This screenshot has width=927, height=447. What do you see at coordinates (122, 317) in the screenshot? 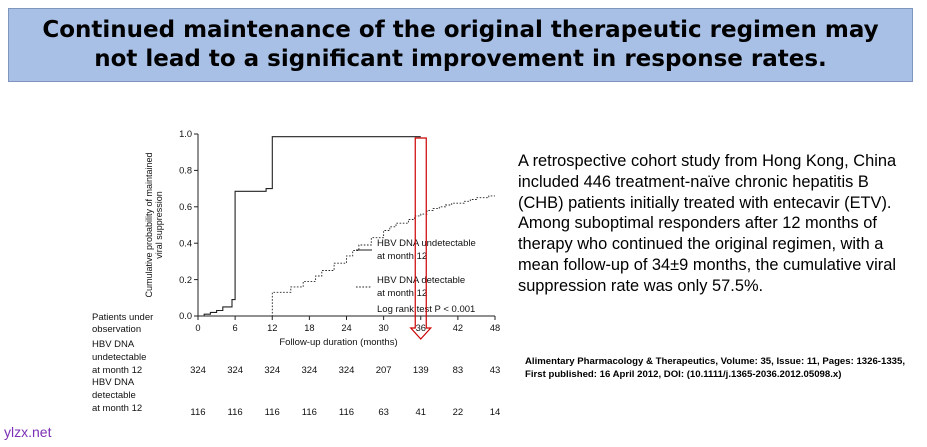
I see `risk-table-header: Patients under` at bounding box center [122, 317].